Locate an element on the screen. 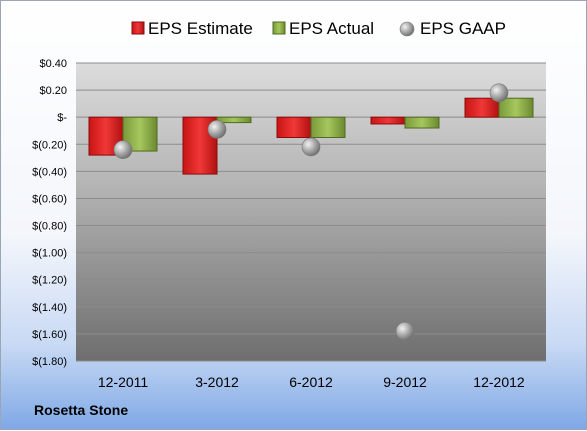 The height and width of the screenshot is (431, 587). x-tick-label: 12-2012 is located at coordinates (499, 382).